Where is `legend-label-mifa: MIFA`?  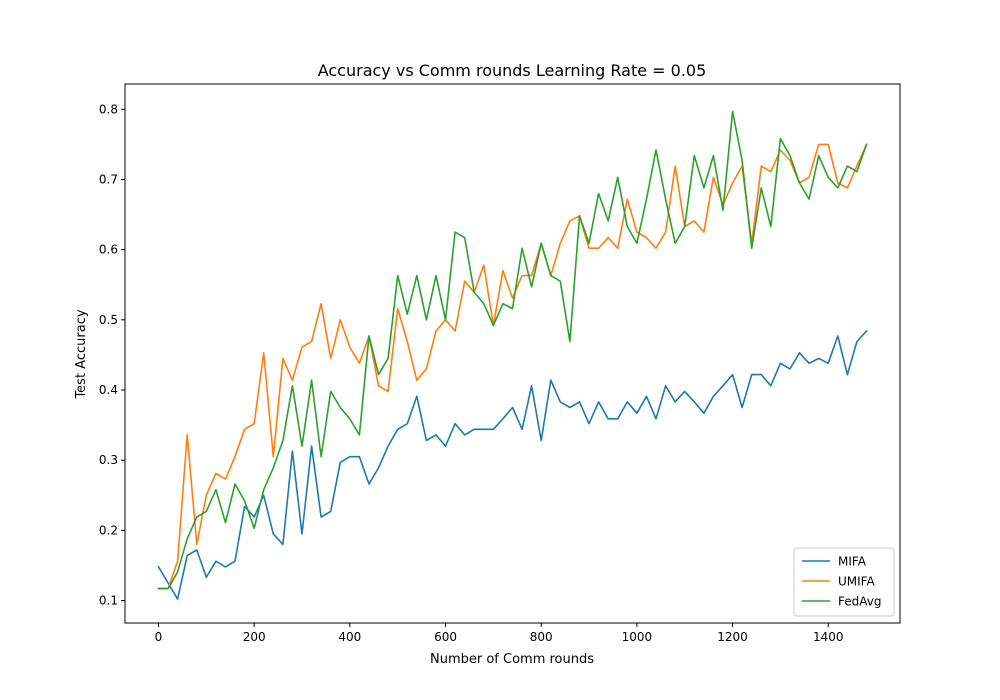
legend-label-mifa: MIFA is located at coordinates (852, 562).